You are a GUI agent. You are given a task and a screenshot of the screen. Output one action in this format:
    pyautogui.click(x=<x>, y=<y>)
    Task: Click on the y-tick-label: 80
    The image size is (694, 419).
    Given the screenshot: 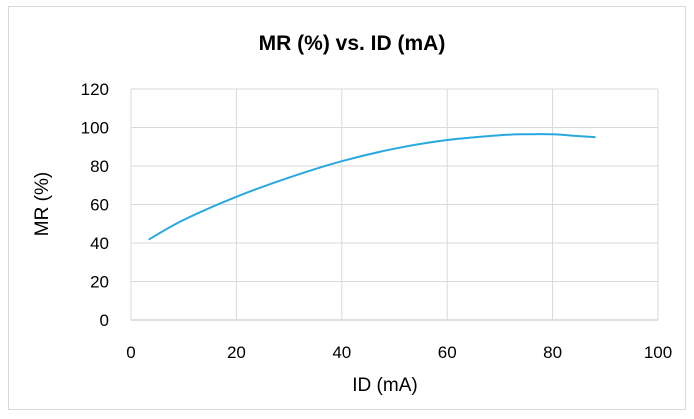 What is the action you would take?
    pyautogui.click(x=99, y=166)
    